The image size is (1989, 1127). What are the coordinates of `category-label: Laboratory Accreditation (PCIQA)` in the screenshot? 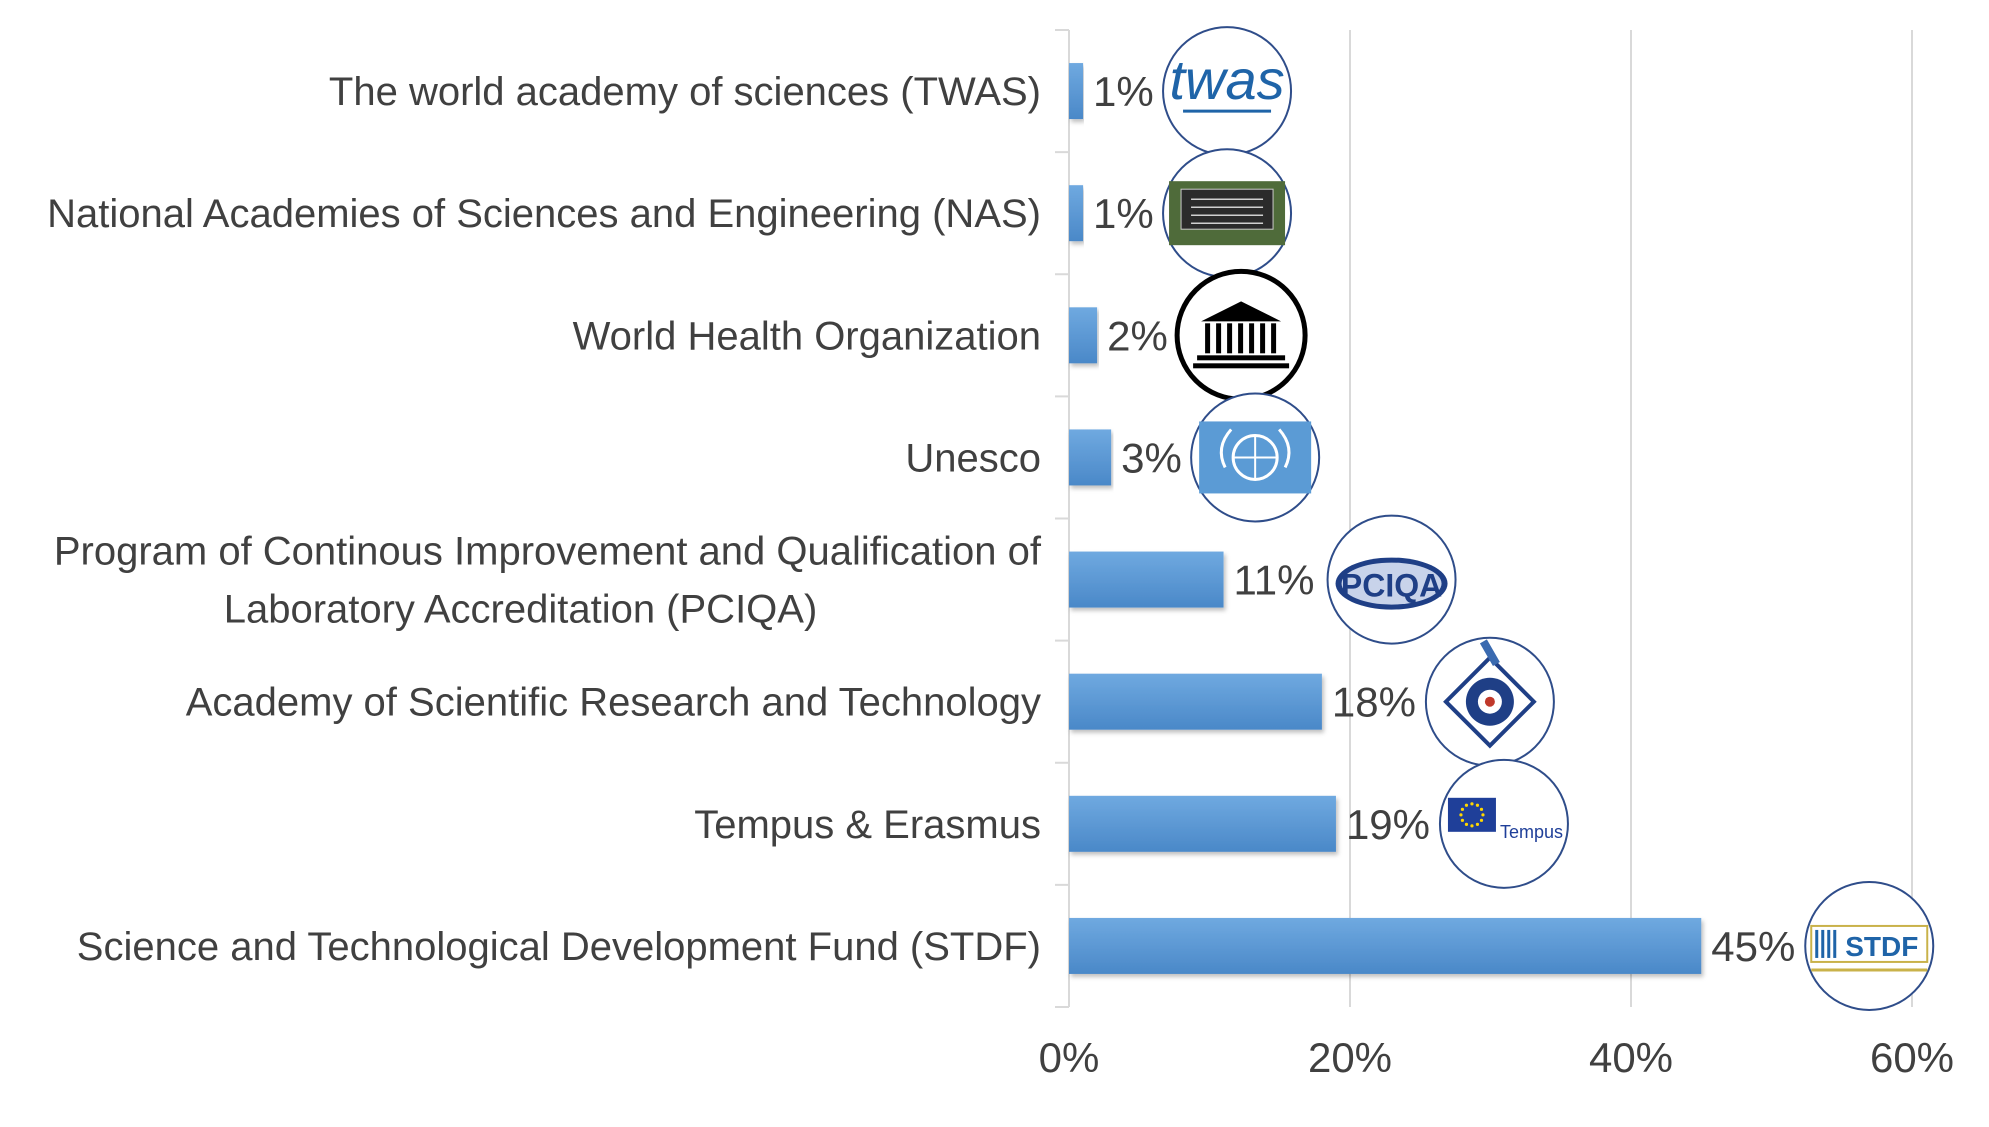 It's located at (521, 610).